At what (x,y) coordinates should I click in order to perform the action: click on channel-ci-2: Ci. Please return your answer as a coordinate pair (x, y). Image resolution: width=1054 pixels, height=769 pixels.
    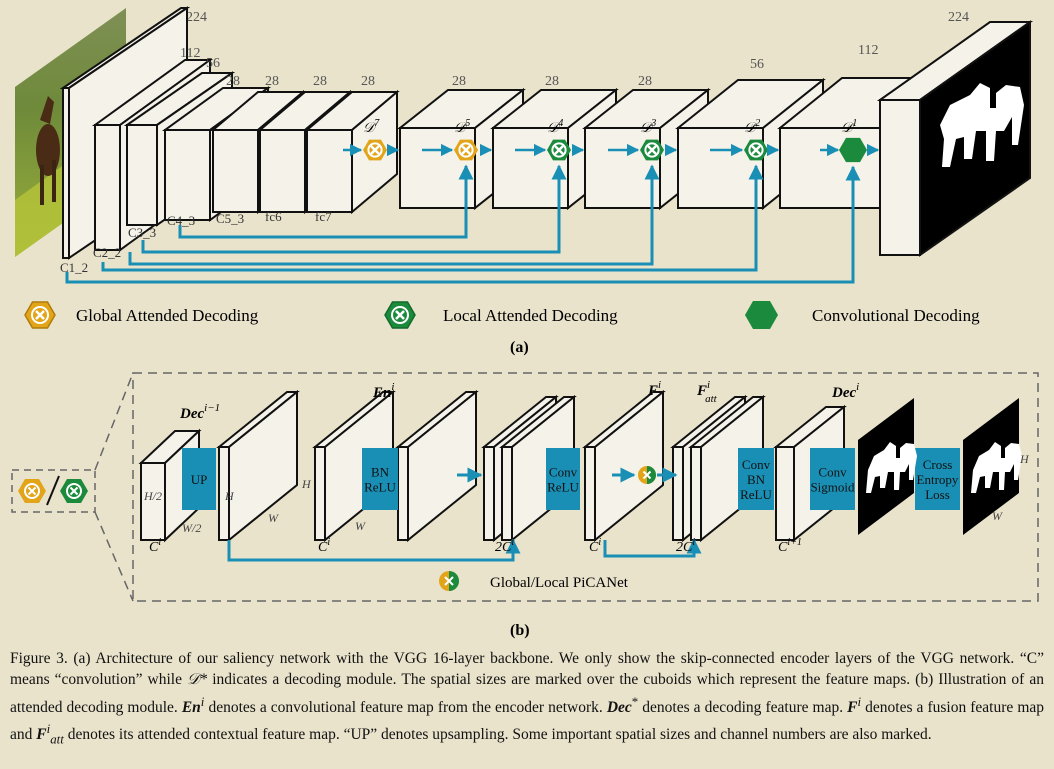
    Looking at the image, I should click on (324, 546).